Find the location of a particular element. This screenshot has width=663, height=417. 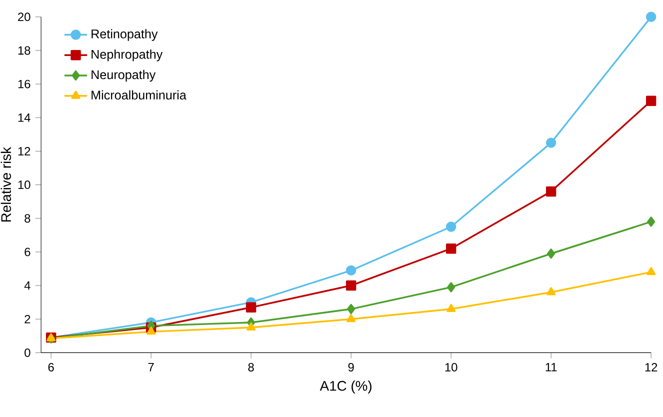

legend-label: Neuropathy is located at coordinates (124, 76).